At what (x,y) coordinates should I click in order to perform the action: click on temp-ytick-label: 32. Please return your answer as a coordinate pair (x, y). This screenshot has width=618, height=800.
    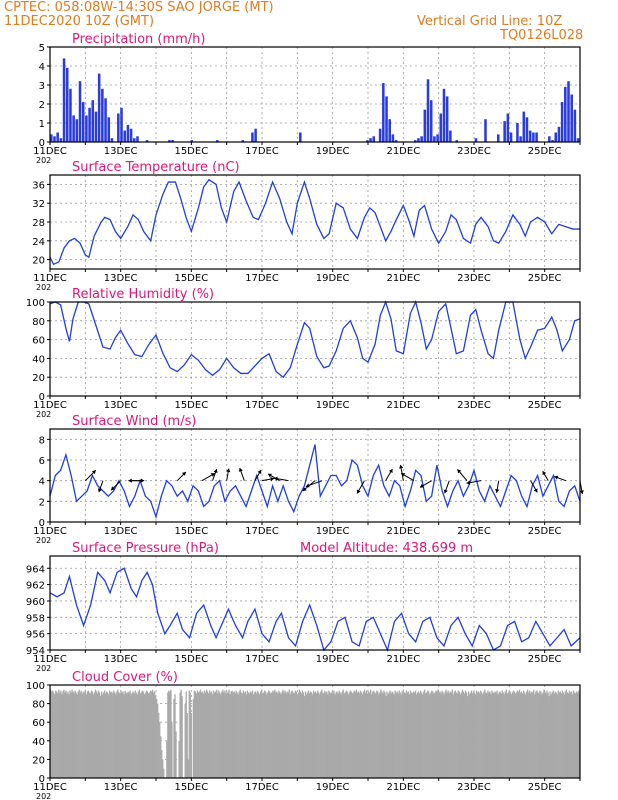
    Looking at the image, I should click on (38, 204).